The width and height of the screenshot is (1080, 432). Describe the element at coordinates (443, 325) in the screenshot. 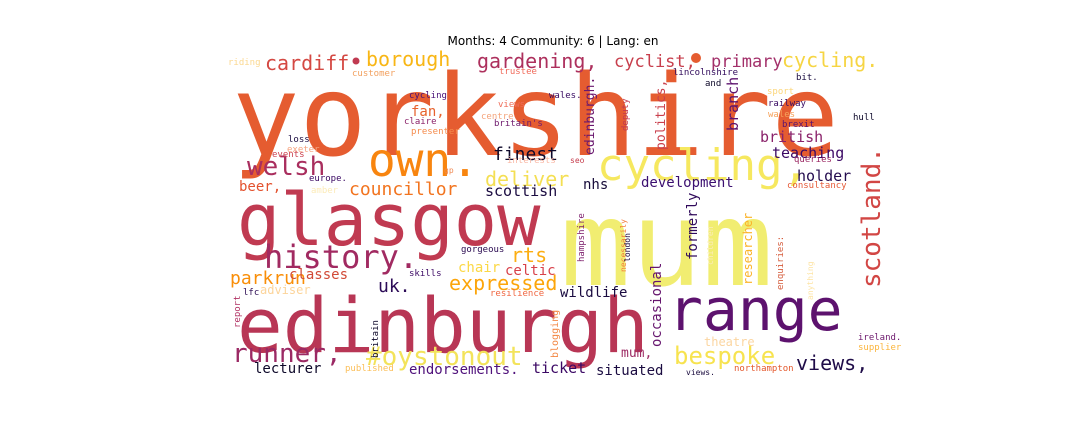

I see `cloud-word: edinburgh` at that location.